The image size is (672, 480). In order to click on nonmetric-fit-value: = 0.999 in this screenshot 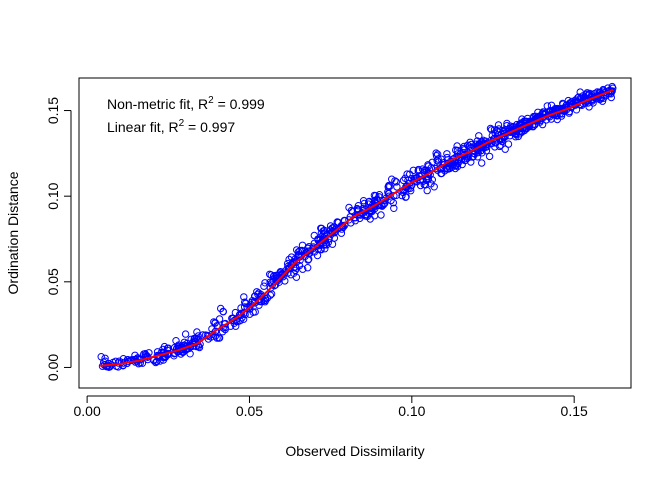, I will do `click(239, 104)`.